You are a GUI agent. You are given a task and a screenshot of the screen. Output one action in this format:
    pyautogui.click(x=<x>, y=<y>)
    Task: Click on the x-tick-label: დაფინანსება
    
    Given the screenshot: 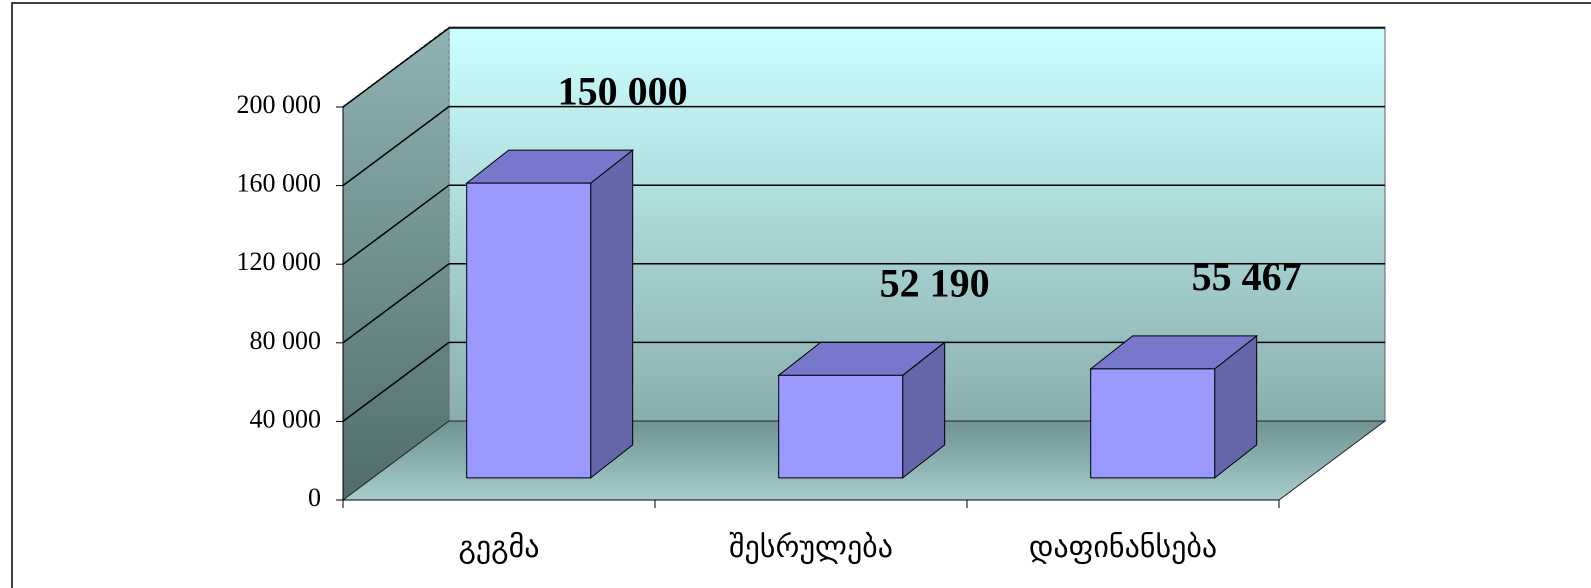 What is the action you would take?
    pyautogui.click(x=1123, y=548)
    